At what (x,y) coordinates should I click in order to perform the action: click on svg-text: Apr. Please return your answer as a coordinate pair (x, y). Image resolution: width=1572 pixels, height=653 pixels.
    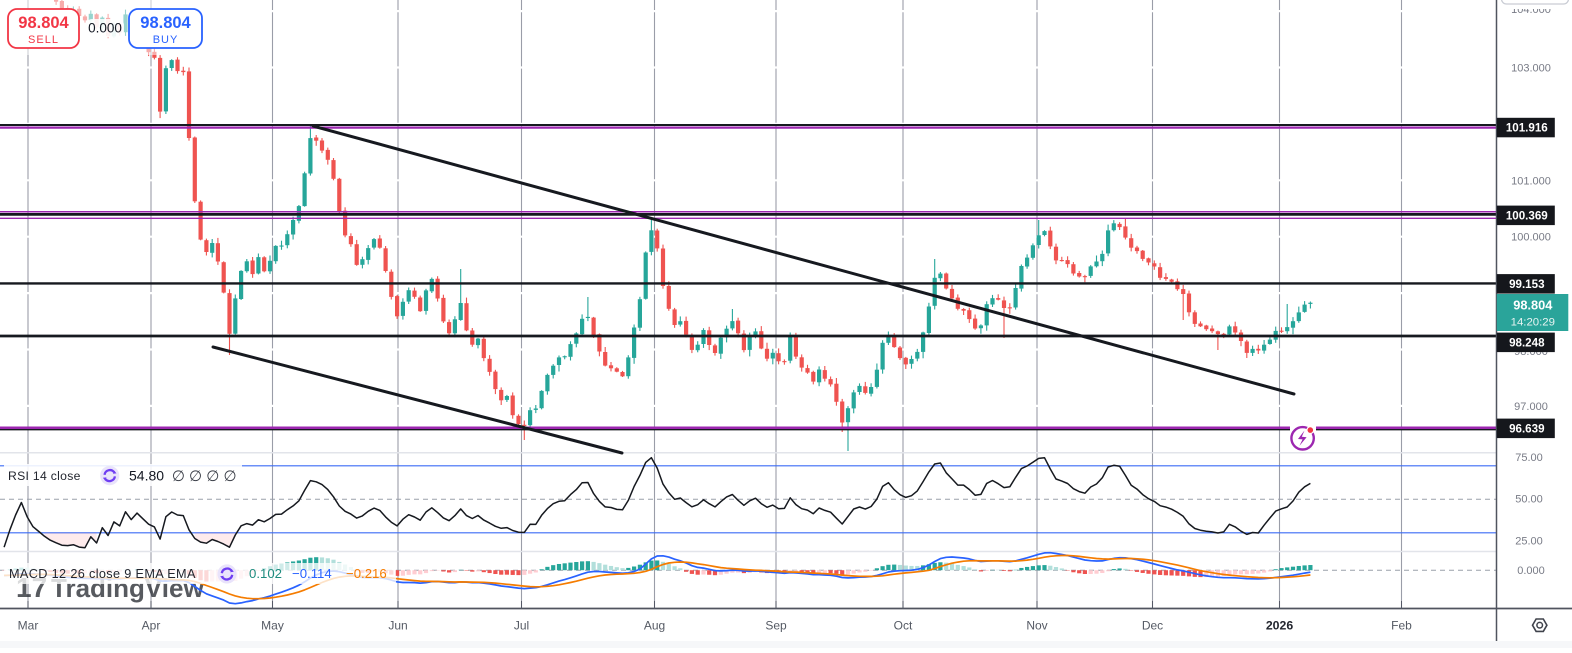
    Looking at the image, I should click on (151, 626).